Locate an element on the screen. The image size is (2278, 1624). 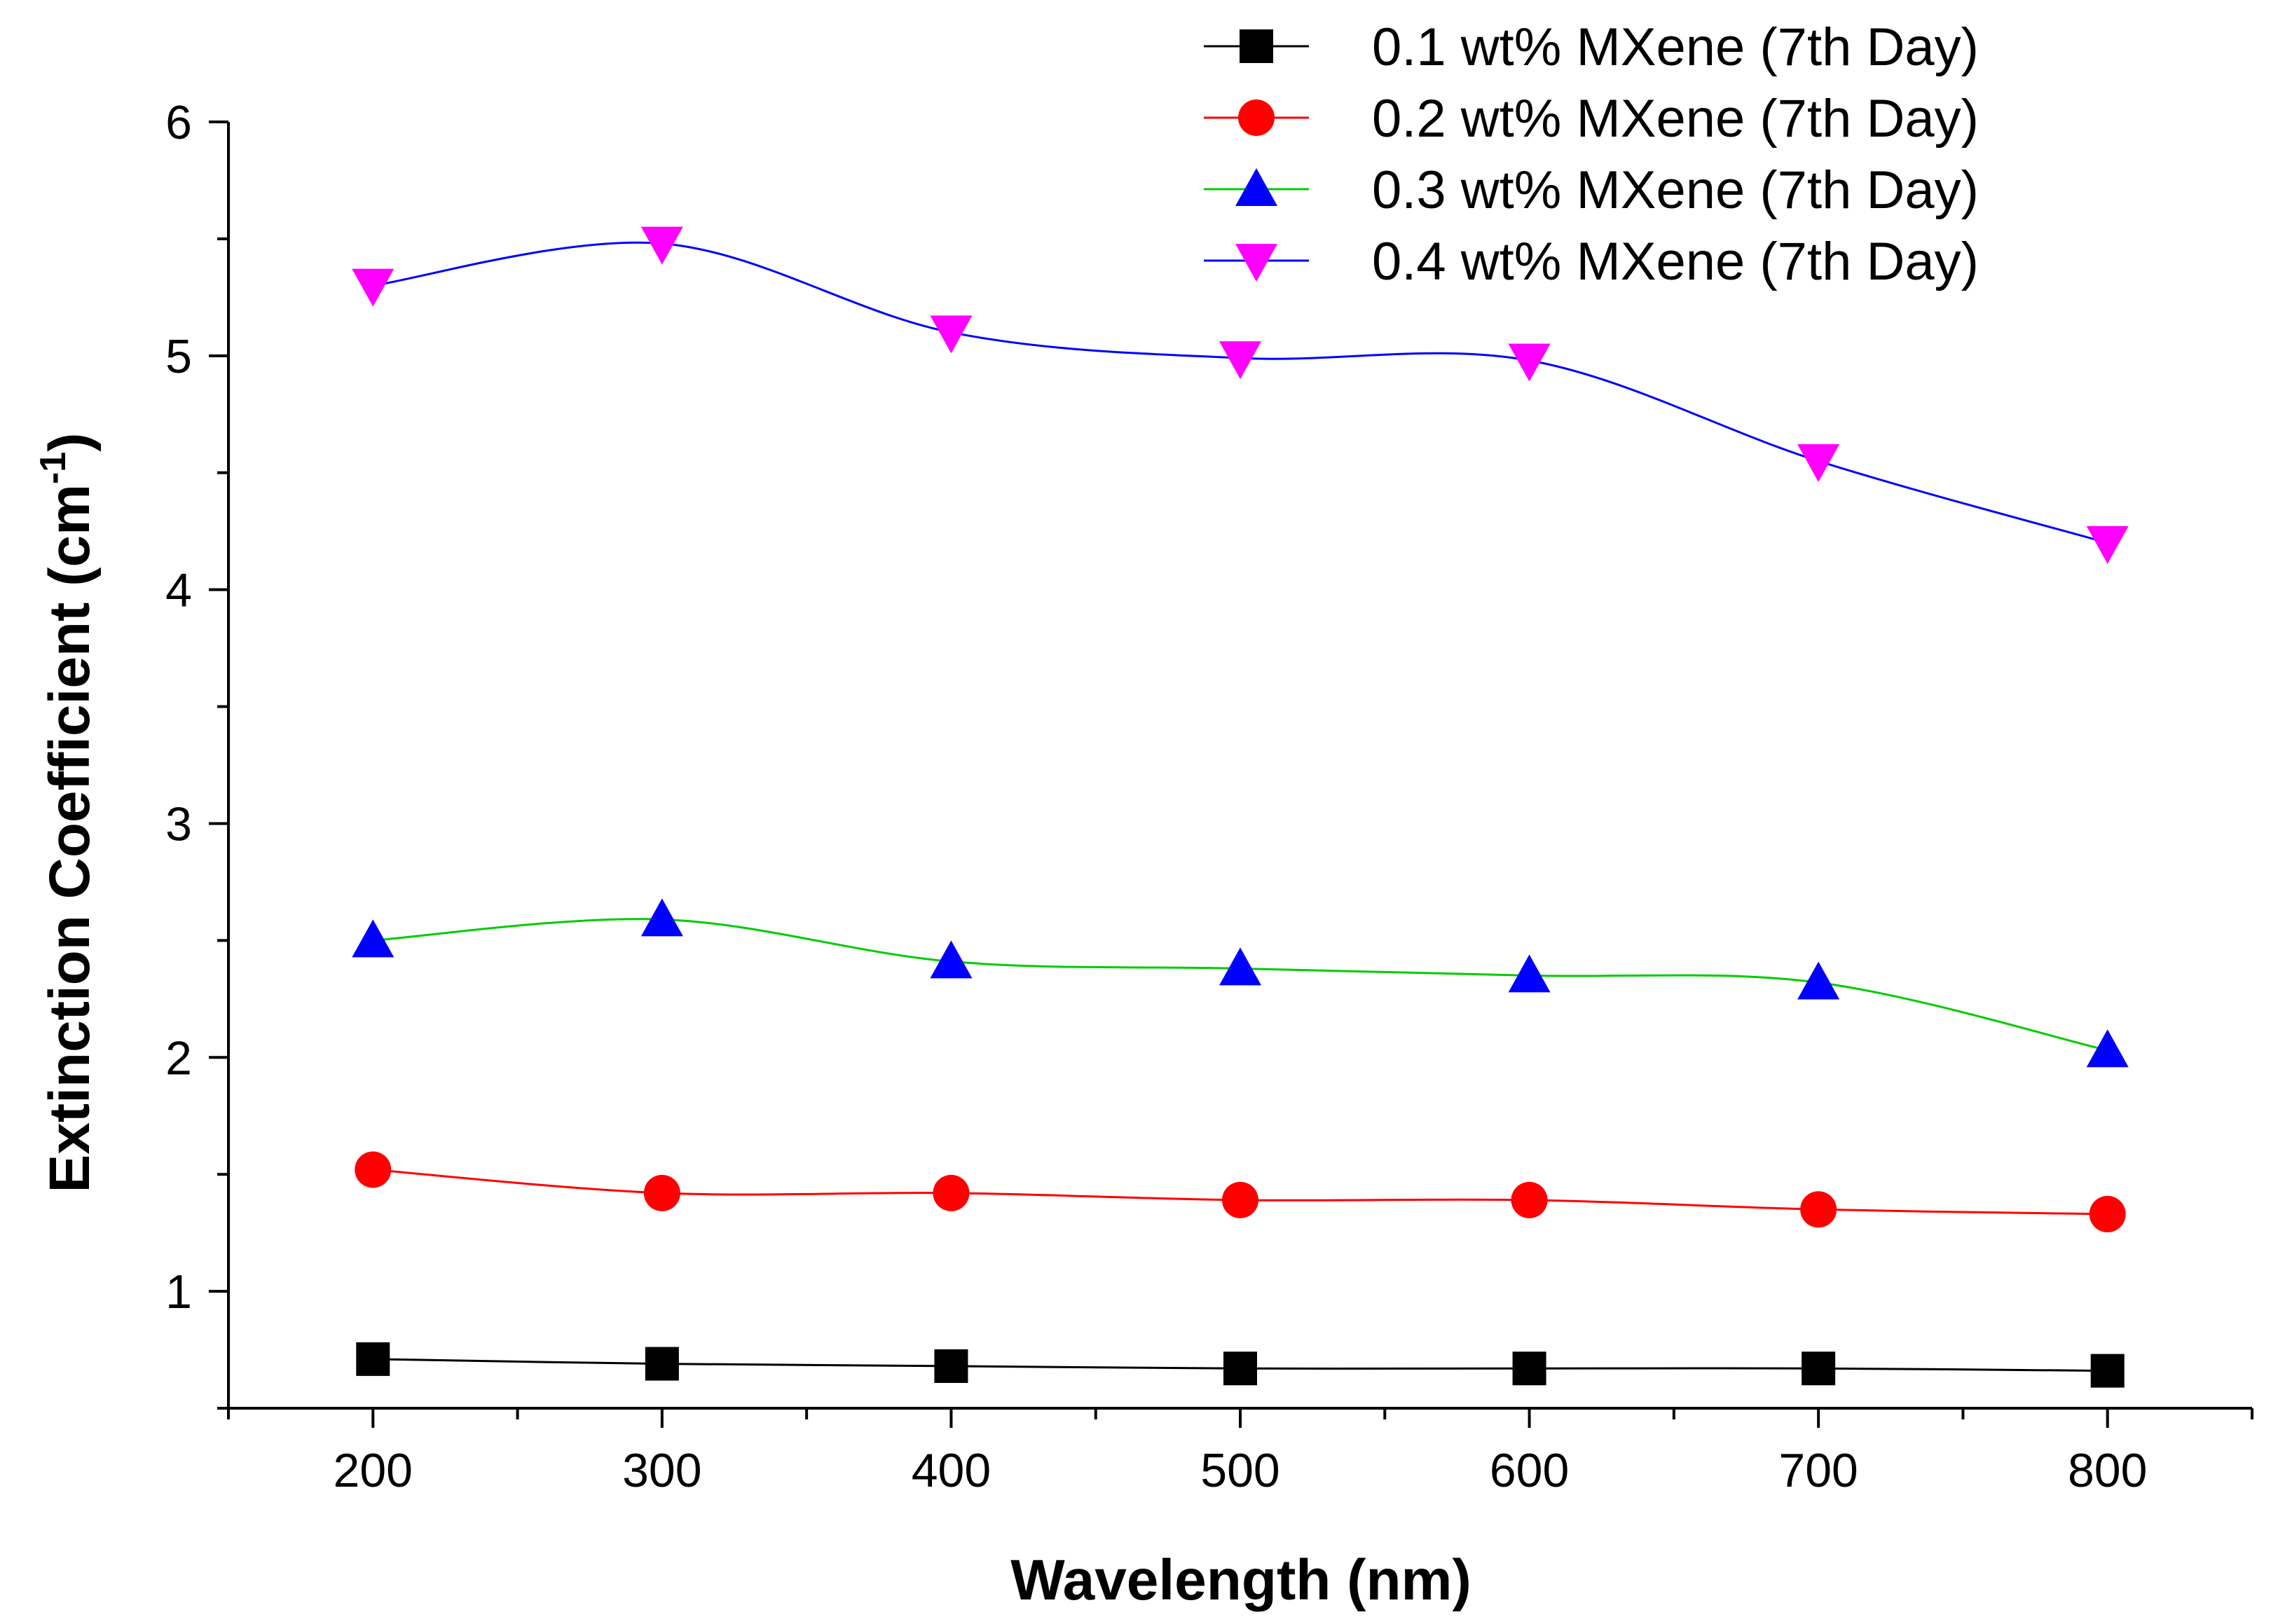
x-tick-label: 700 is located at coordinates (1818, 1470).